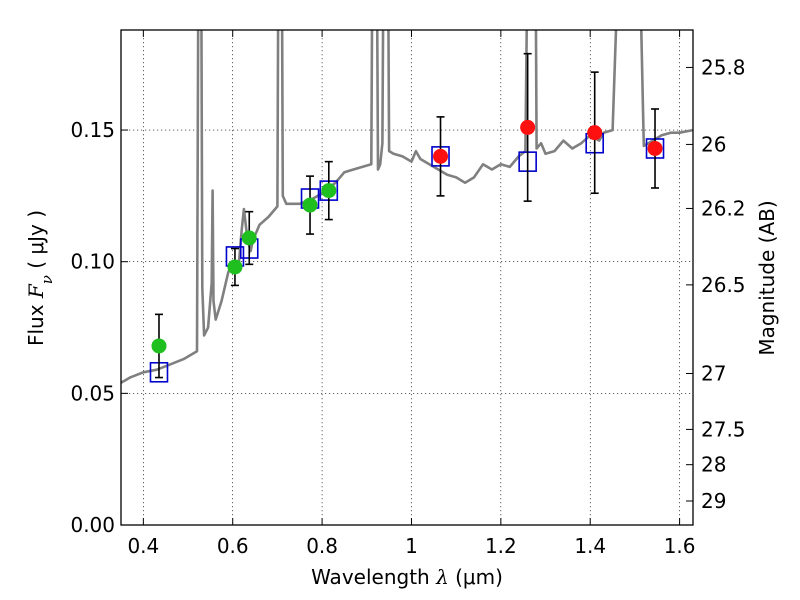  Describe the element at coordinates (723, 67) in the screenshot. I see `y2-tick-label: 25.8` at that location.